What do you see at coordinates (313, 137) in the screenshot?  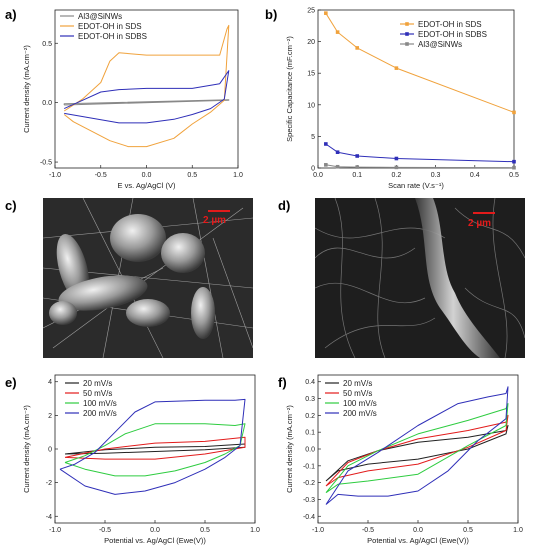 I see `y-tick-label: 5` at bounding box center [313, 137].